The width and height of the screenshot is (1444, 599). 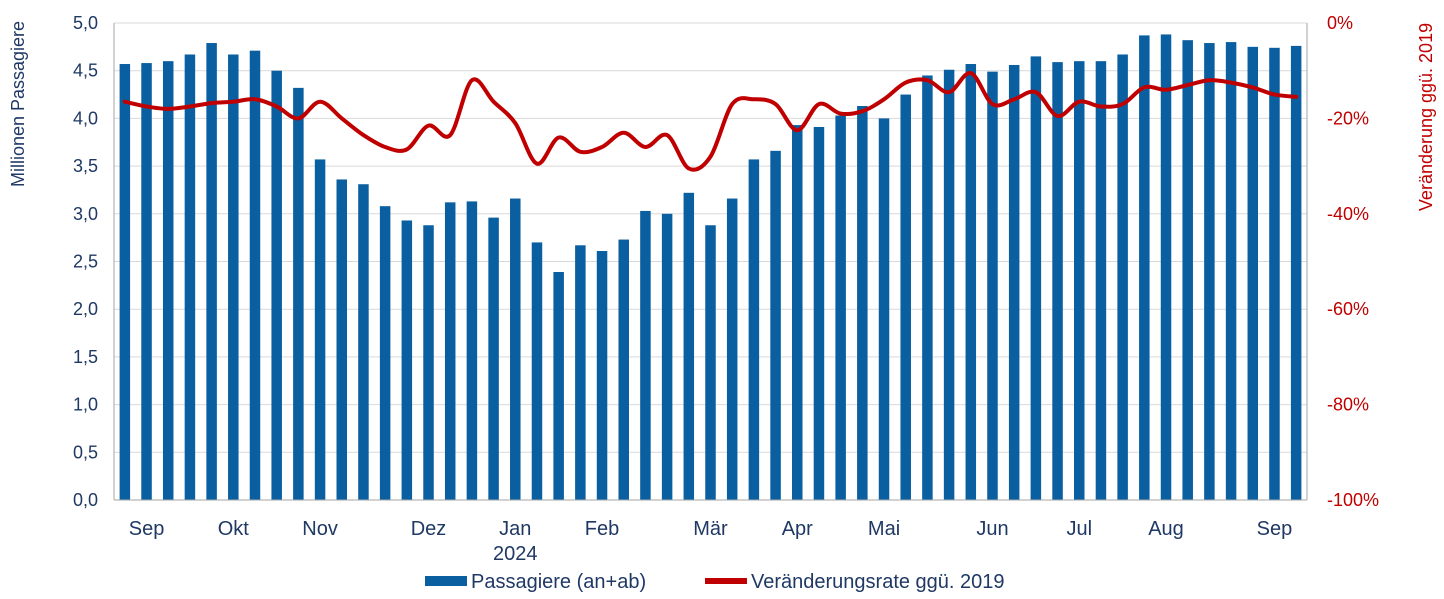 I want to click on y2-tick-label: -20%, so click(x=1348, y=118).